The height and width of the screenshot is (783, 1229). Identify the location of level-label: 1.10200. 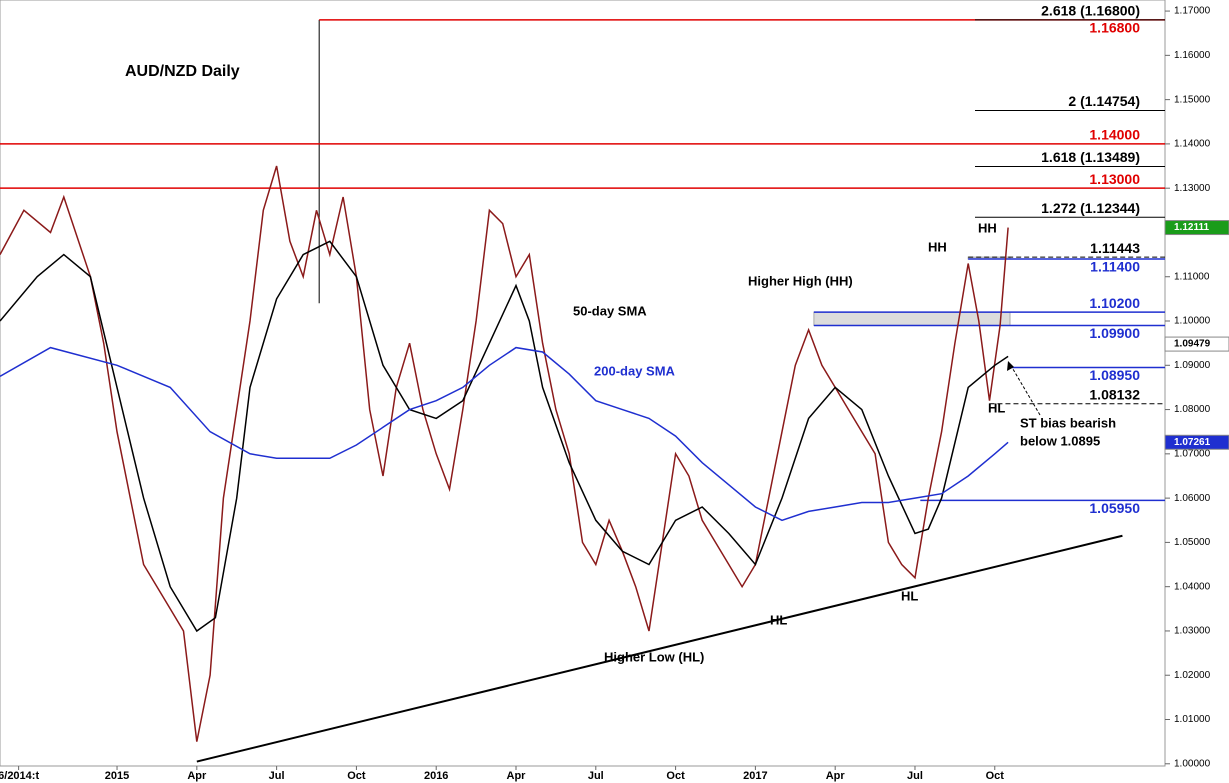
(1114, 303).